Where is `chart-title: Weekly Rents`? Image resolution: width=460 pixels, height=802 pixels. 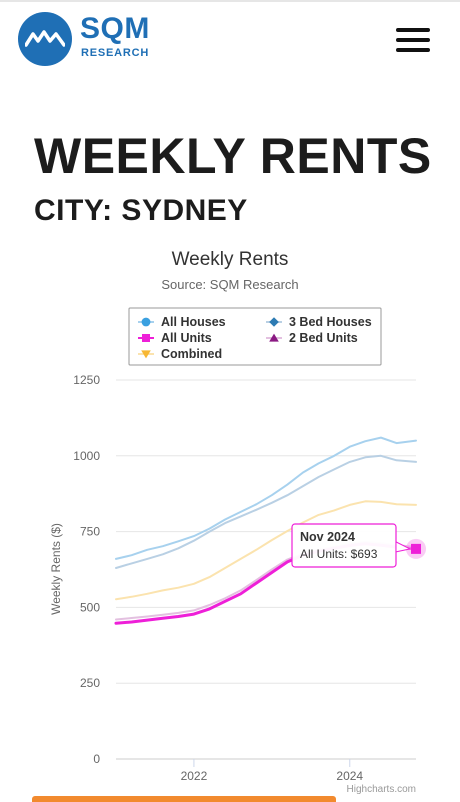
chart-title: Weekly Rents is located at coordinates (230, 259).